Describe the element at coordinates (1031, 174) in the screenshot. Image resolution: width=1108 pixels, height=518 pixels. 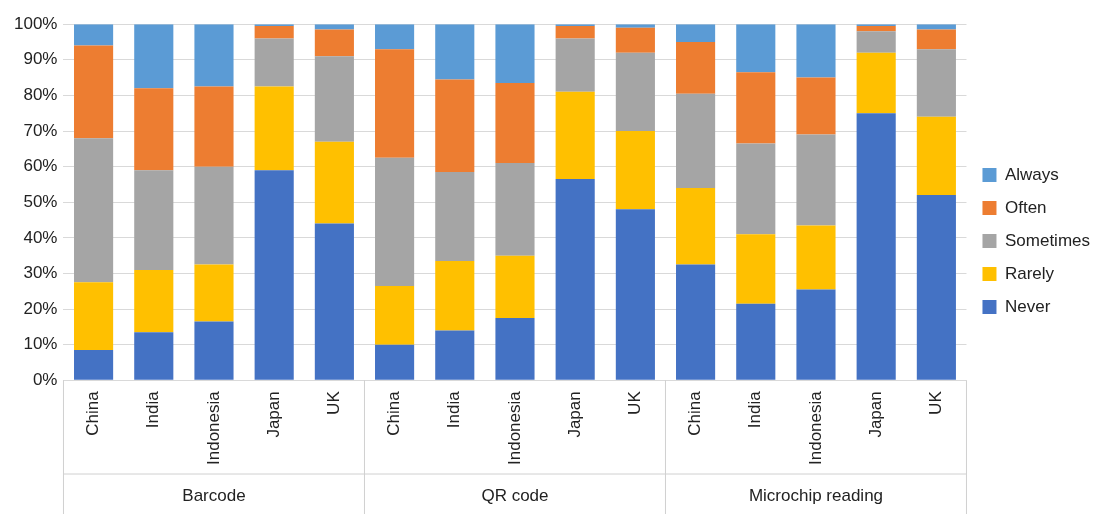
I see `legend-label: Always` at that location.